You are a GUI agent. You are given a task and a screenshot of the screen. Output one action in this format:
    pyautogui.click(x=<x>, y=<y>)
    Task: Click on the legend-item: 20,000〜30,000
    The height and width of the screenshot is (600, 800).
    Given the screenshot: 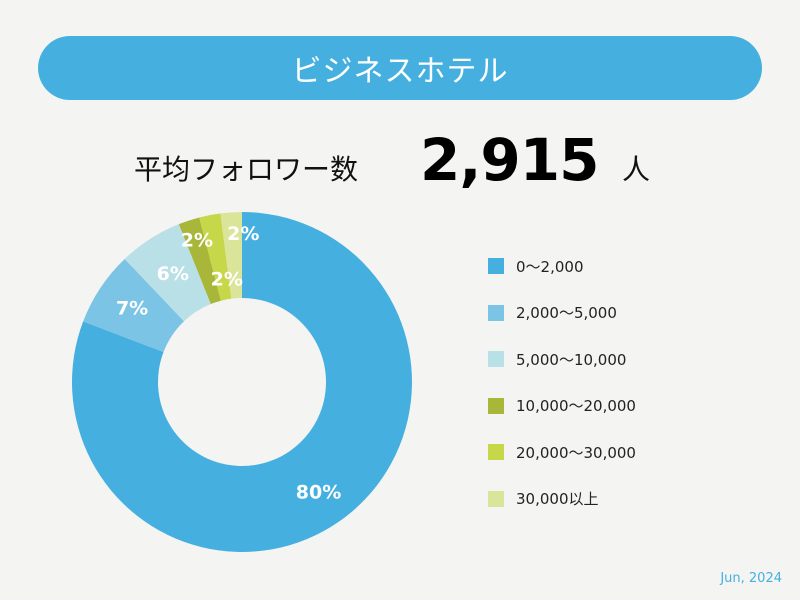 What is the action you would take?
    pyautogui.click(x=562, y=452)
    